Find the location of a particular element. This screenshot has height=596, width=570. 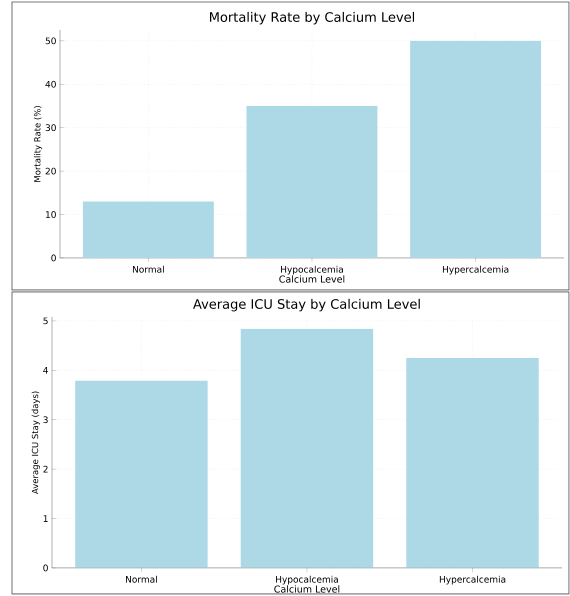

y-tick-label: 4 is located at coordinates (45, 370).